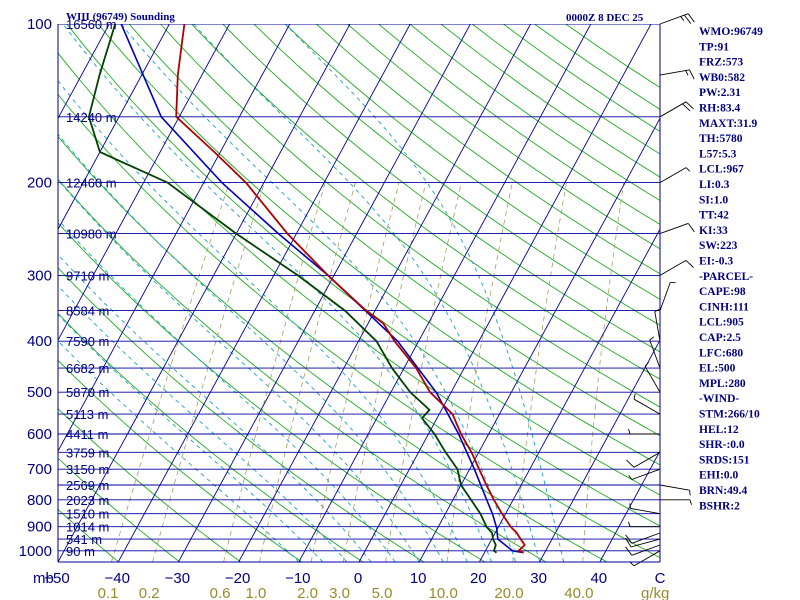 The width and height of the screenshot is (800, 600). What do you see at coordinates (39, 341) in the screenshot?
I see `pressure-tick-label: 400` at bounding box center [39, 341].